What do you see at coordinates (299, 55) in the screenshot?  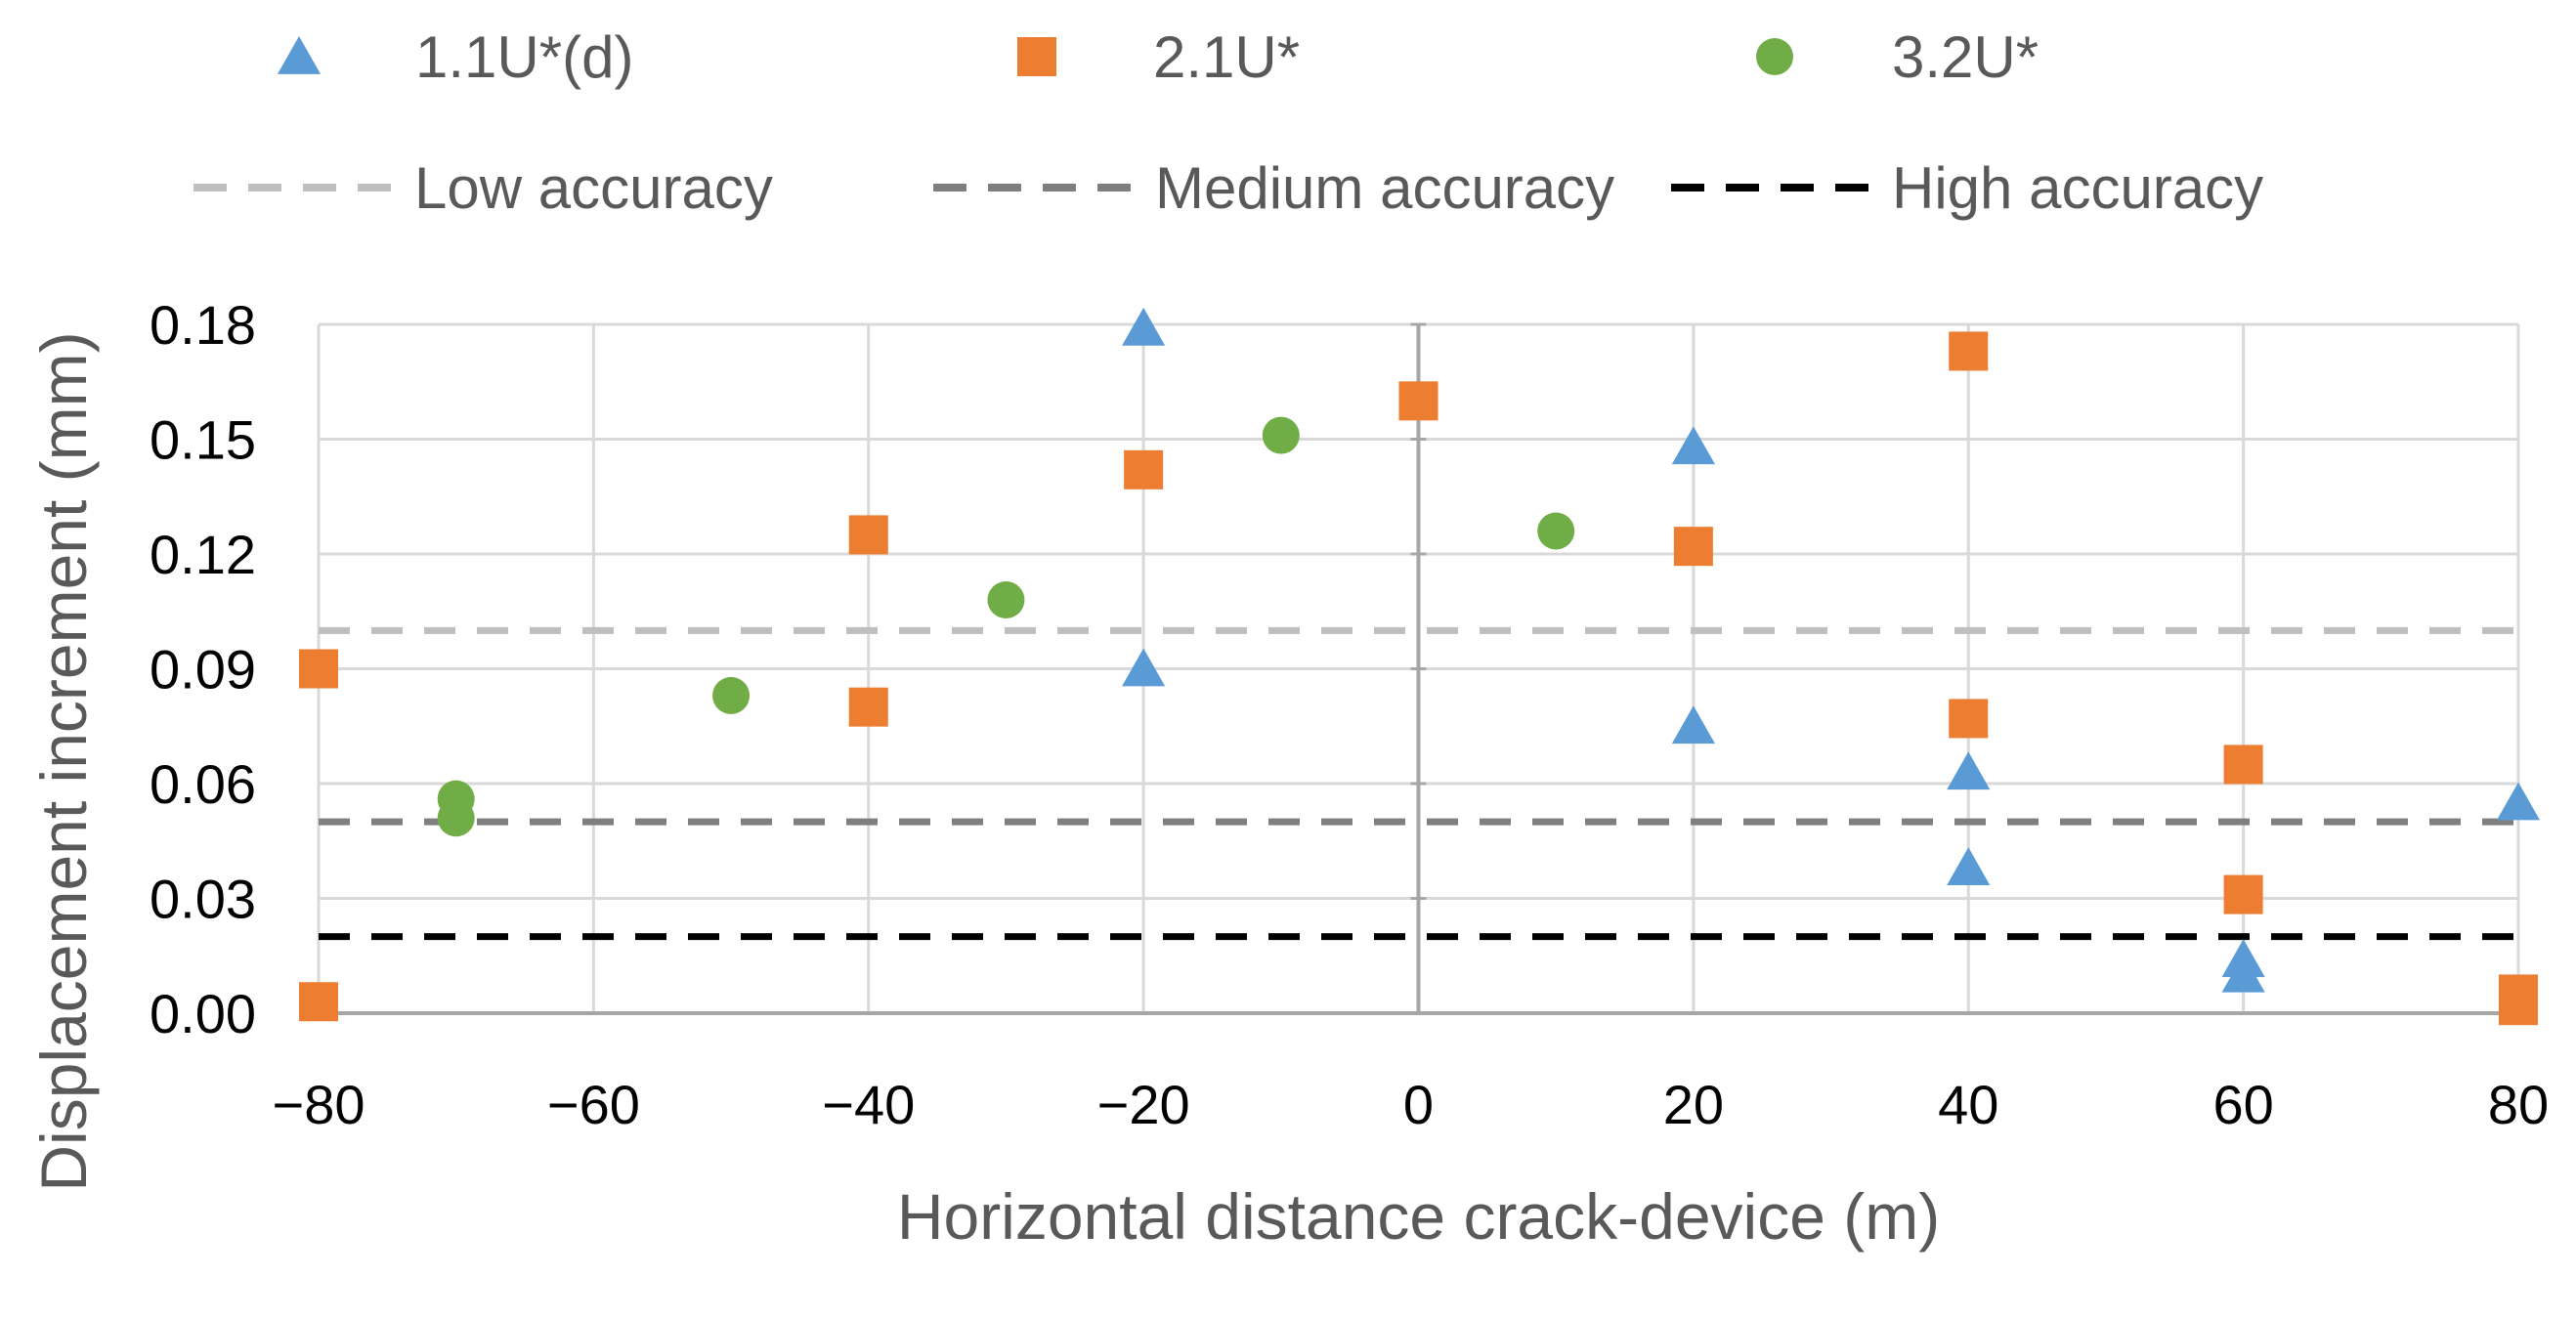 I see `triangle-legend-icon` at bounding box center [299, 55].